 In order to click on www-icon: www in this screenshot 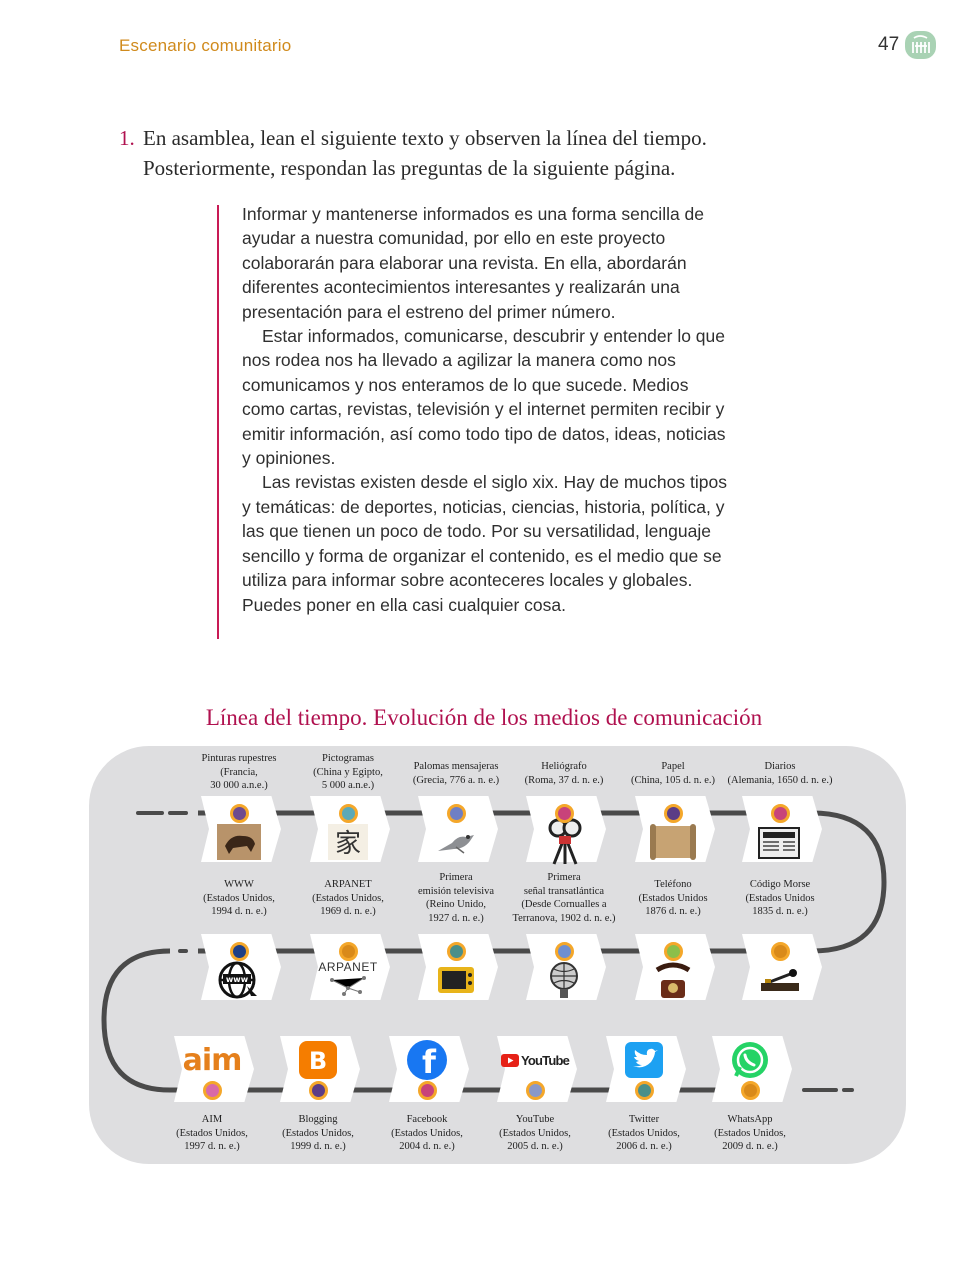, I will do `click(239, 980)`.